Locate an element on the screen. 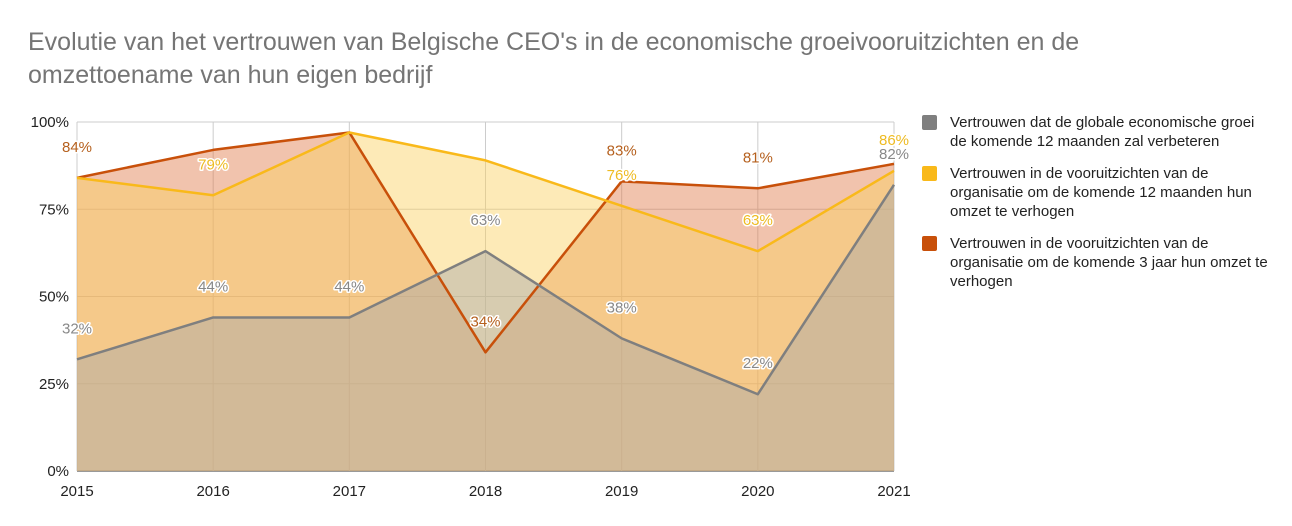 This screenshot has height=526, width=1292. data-label: 38% is located at coordinates (622, 307).